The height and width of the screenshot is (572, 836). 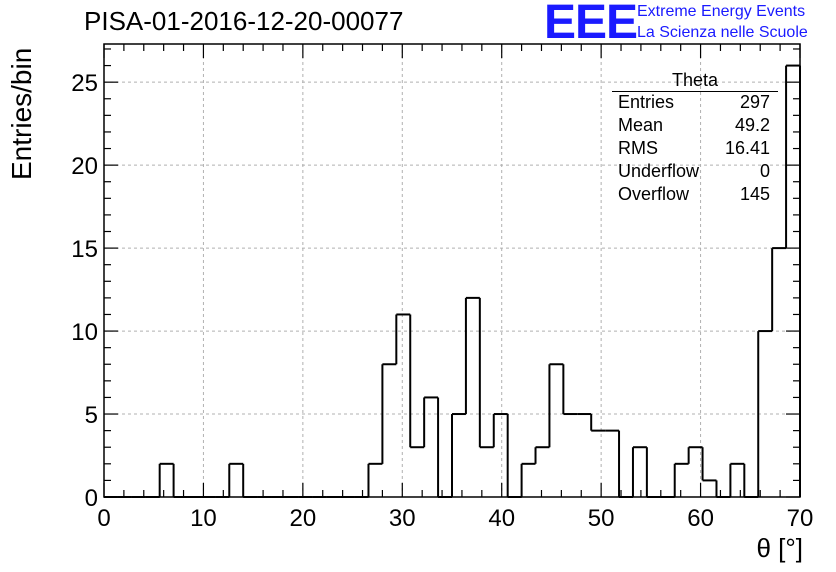 What do you see at coordinates (203, 518) in the screenshot?
I see `x-tick-label: 10` at bounding box center [203, 518].